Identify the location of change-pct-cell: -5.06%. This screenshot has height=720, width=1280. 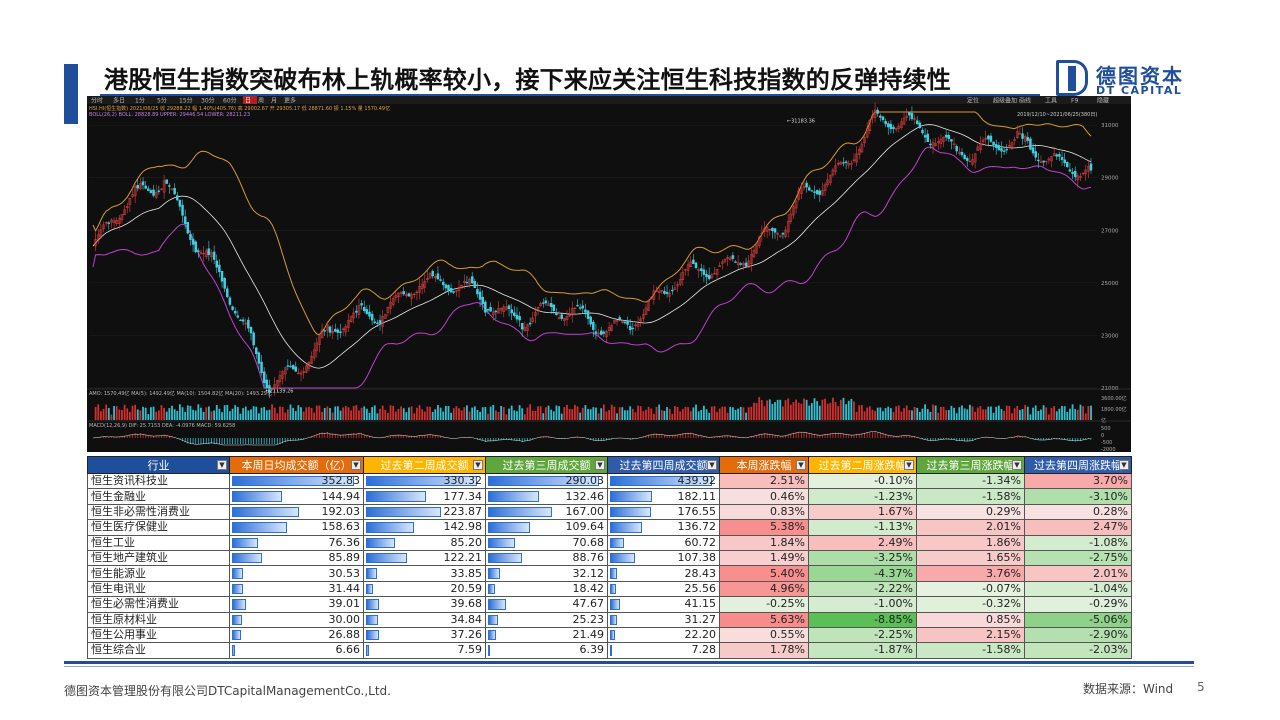
(1078, 619).